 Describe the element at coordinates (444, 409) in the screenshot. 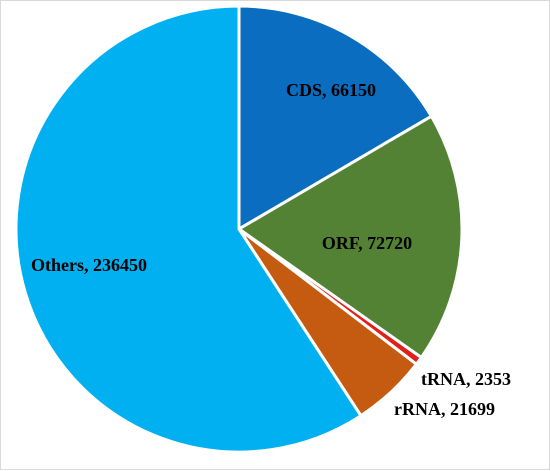

I see `pie-label-rrna: rRNA, 21699` at that location.